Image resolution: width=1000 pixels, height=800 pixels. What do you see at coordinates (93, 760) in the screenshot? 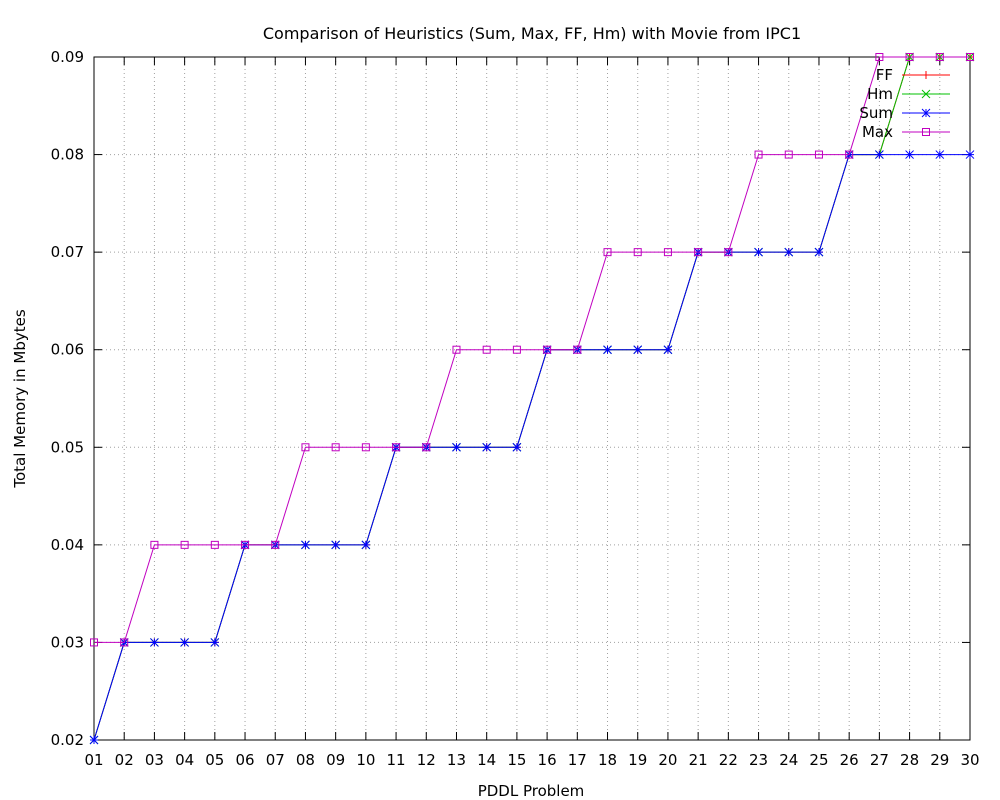
I see `x-tick-label: 01` at bounding box center [93, 760].